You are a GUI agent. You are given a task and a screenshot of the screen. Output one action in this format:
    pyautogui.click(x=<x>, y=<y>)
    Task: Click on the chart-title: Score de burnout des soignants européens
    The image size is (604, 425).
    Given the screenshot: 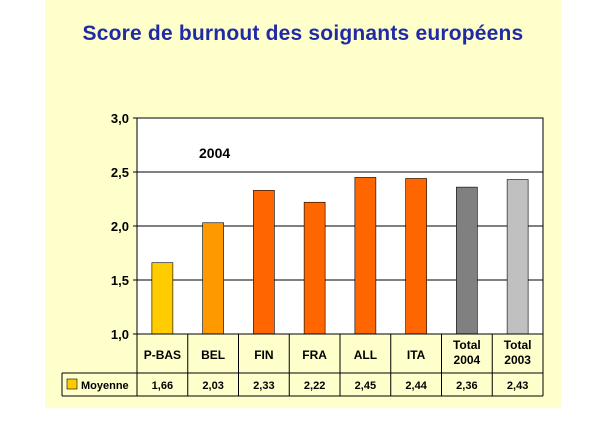 What is the action you would take?
    pyautogui.click(x=303, y=33)
    